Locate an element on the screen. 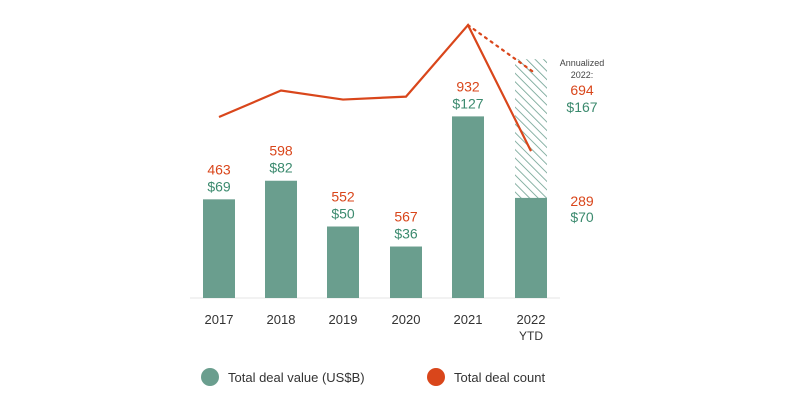 This screenshot has height=412, width=800. value-label: $70 is located at coordinates (582, 217).